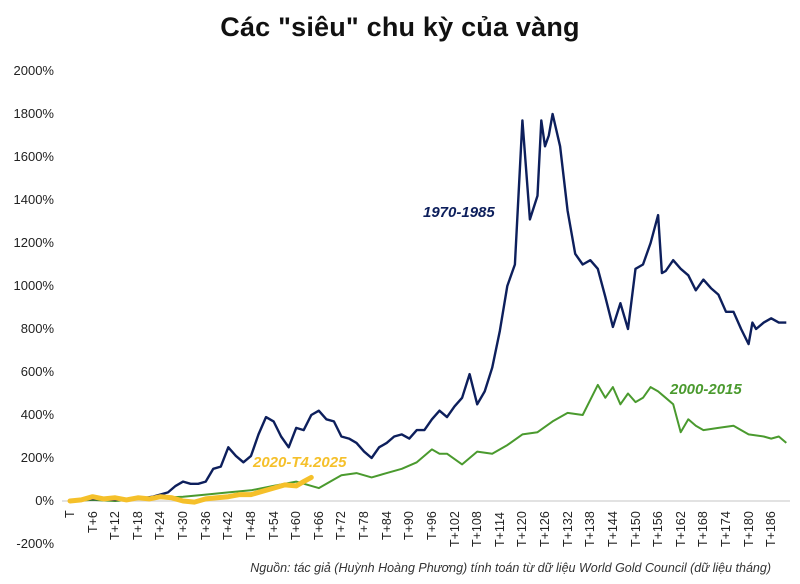  Describe the element at coordinates (33, 199) in the screenshot. I see `y-tick-label: 1400%` at that location.